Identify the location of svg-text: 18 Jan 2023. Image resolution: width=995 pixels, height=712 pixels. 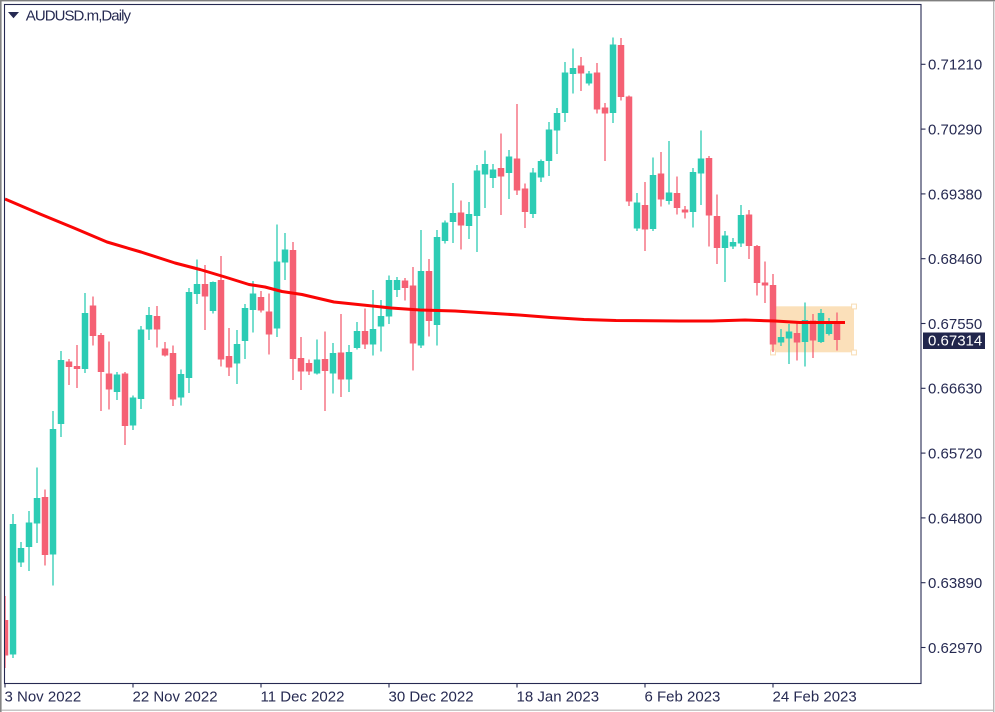
(558, 697).